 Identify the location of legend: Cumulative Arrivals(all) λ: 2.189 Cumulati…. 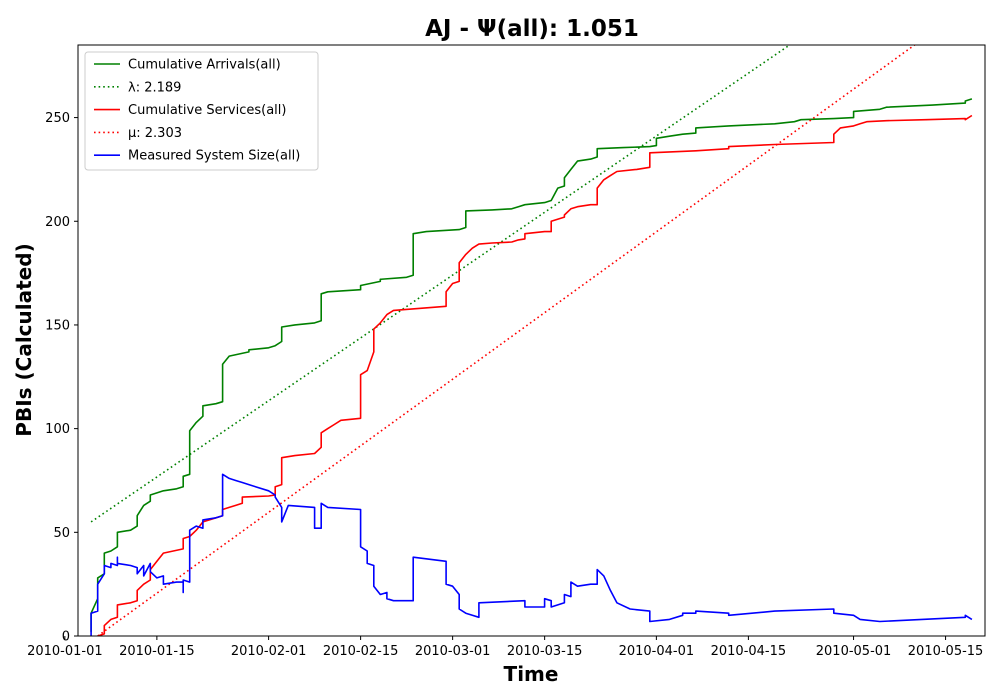
(201, 111).